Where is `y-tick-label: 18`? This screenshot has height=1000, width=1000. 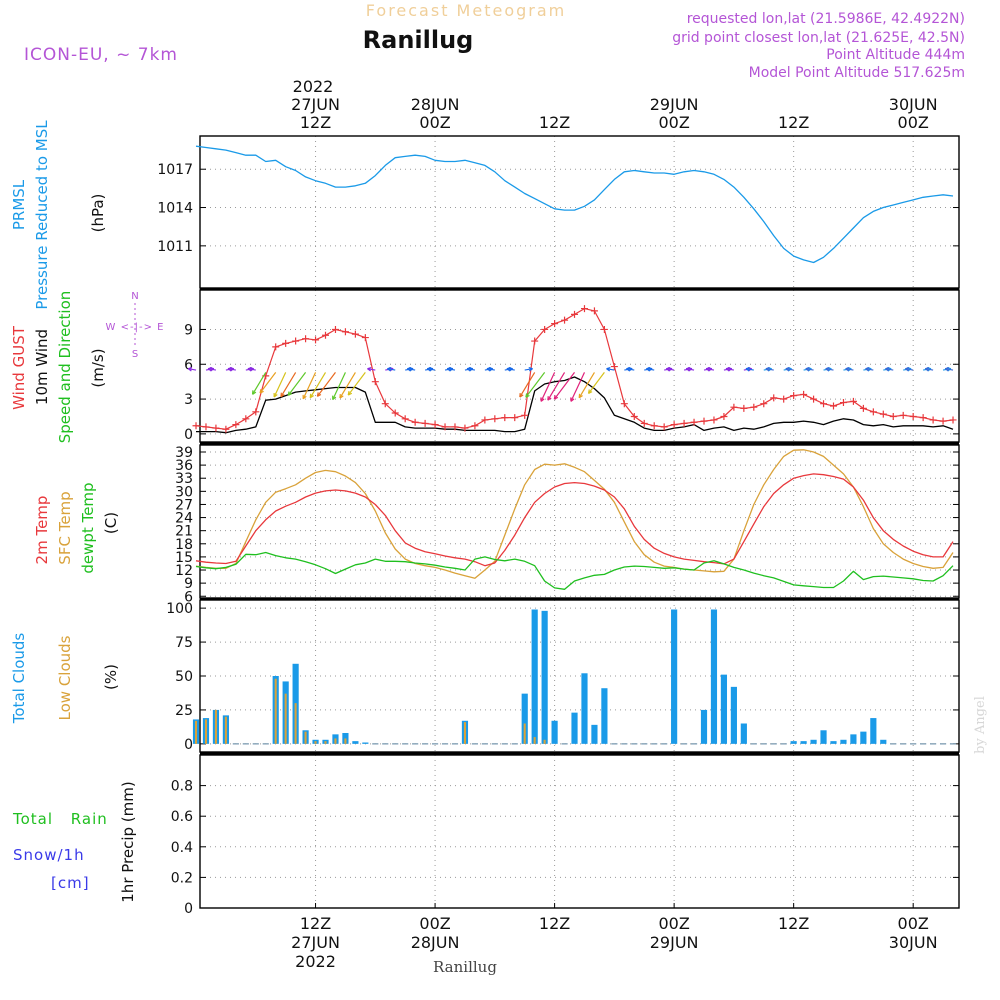 y-tick-label: 18 is located at coordinates (184, 545).